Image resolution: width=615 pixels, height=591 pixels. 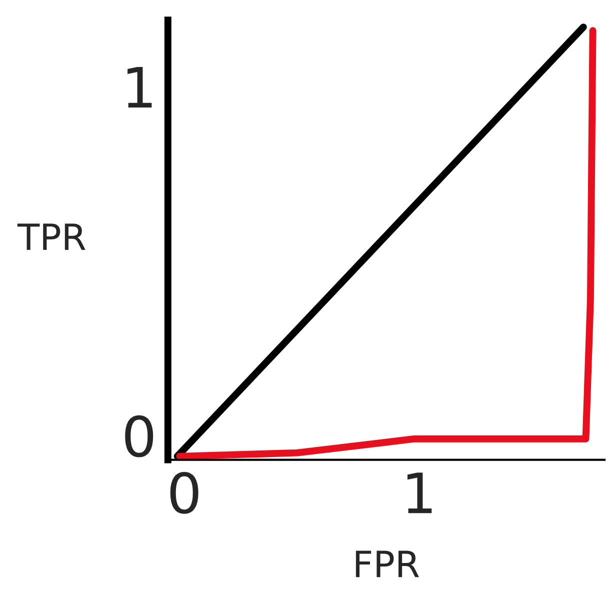 What do you see at coordinates (51, 237) in the screenshot?
I see `y-axis-title: TPR` at bounding box center [51, 237].